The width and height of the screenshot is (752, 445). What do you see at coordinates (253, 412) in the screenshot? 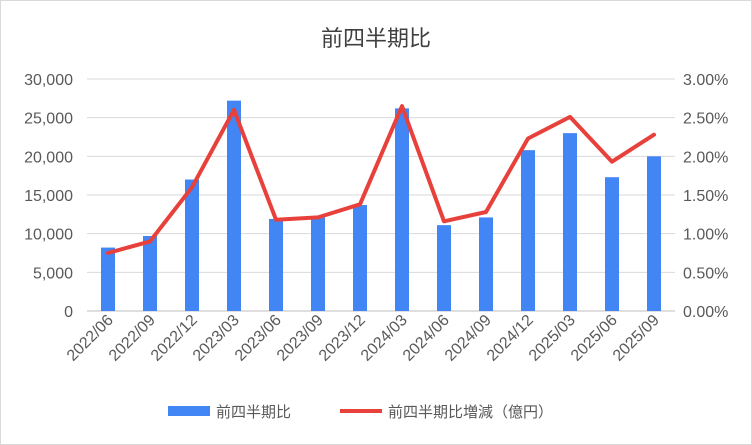
I see `legend-bar-label: 前四半期比` at bounding box center [253, 412].